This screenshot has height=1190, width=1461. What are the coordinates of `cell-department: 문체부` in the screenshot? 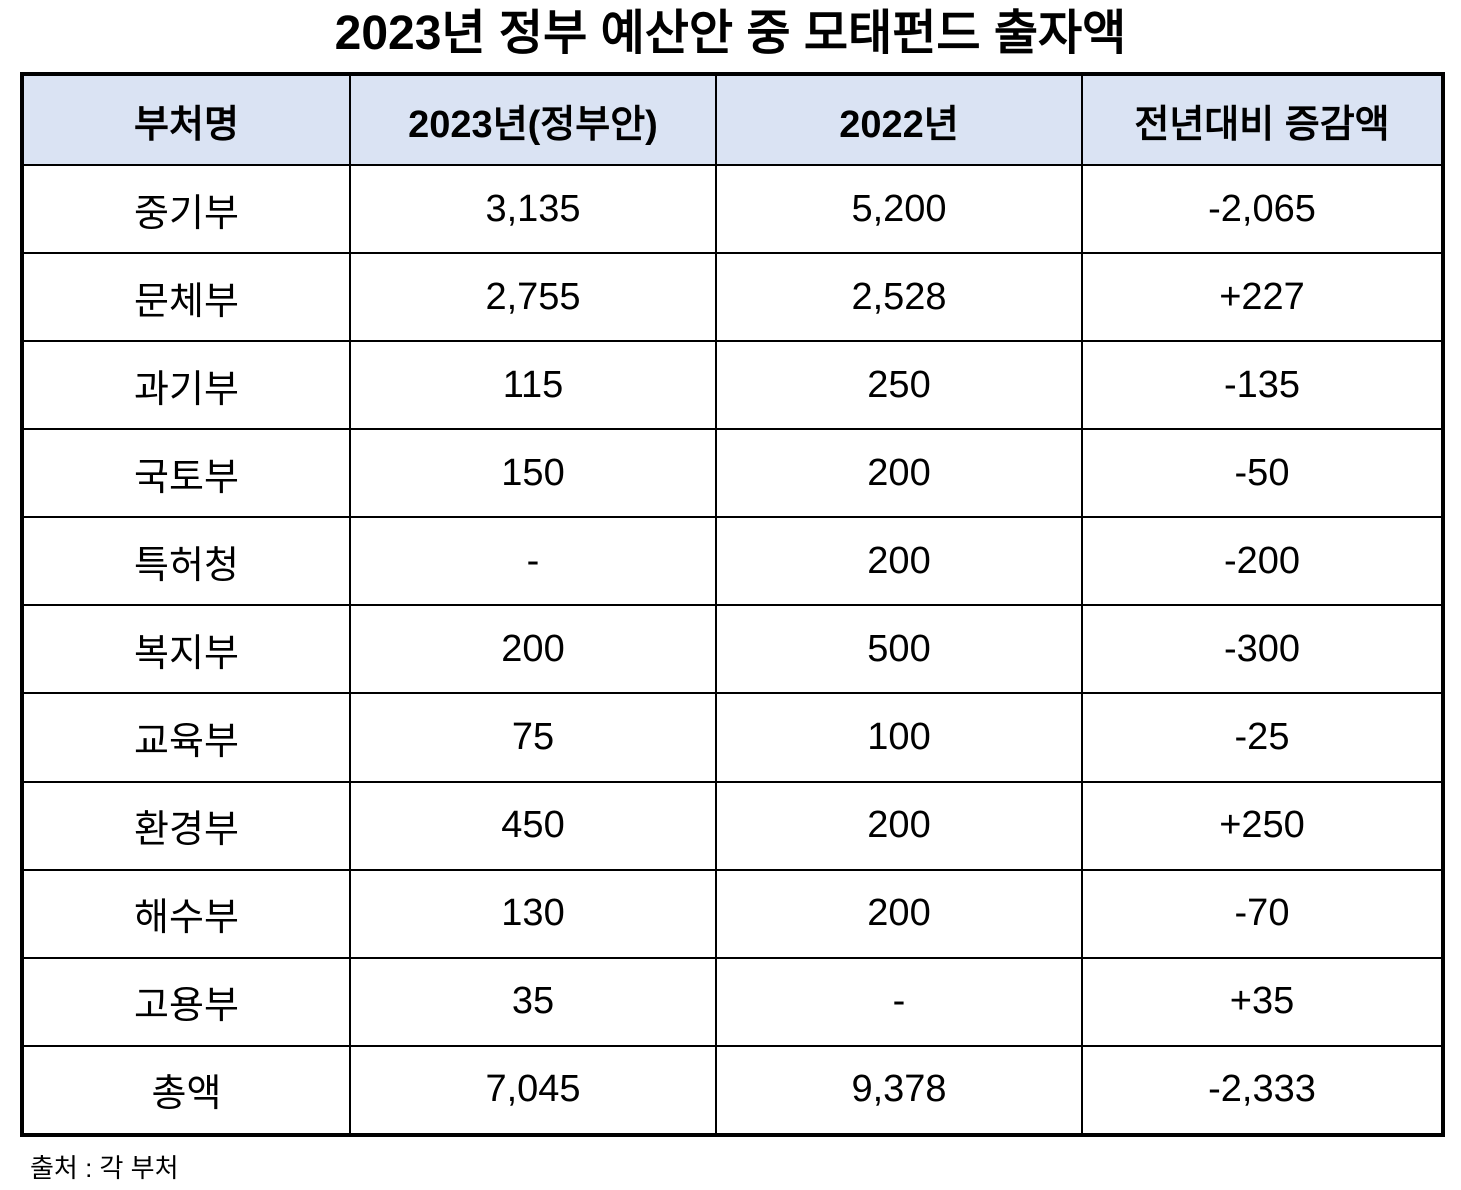 It's located at (187, 297).